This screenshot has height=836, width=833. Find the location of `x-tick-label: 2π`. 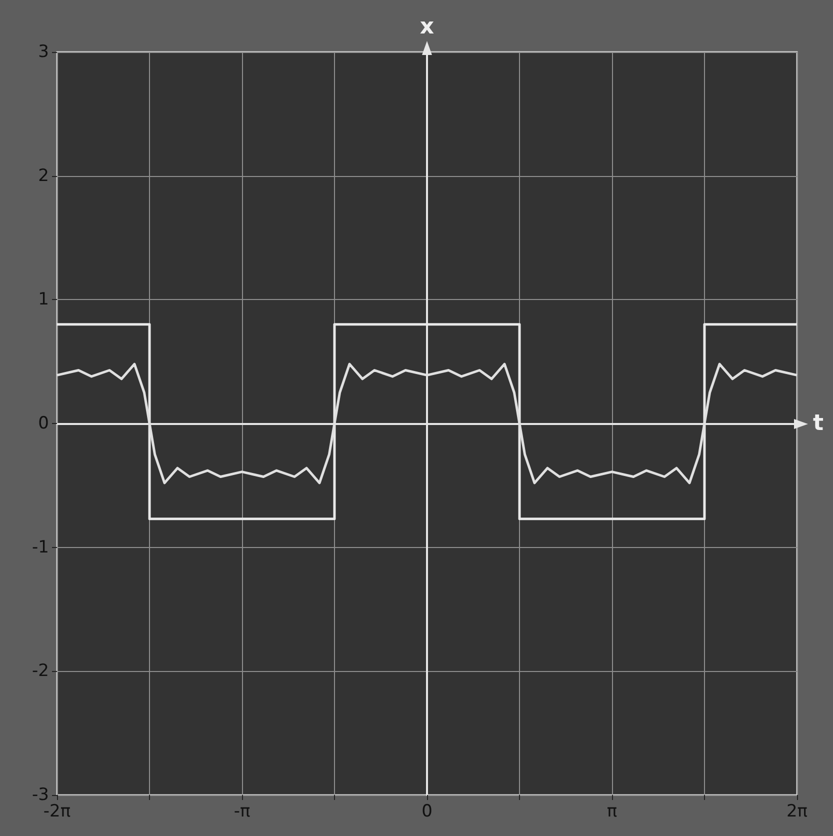

x-tick-label: 2π is located at coordinates (797, 812).